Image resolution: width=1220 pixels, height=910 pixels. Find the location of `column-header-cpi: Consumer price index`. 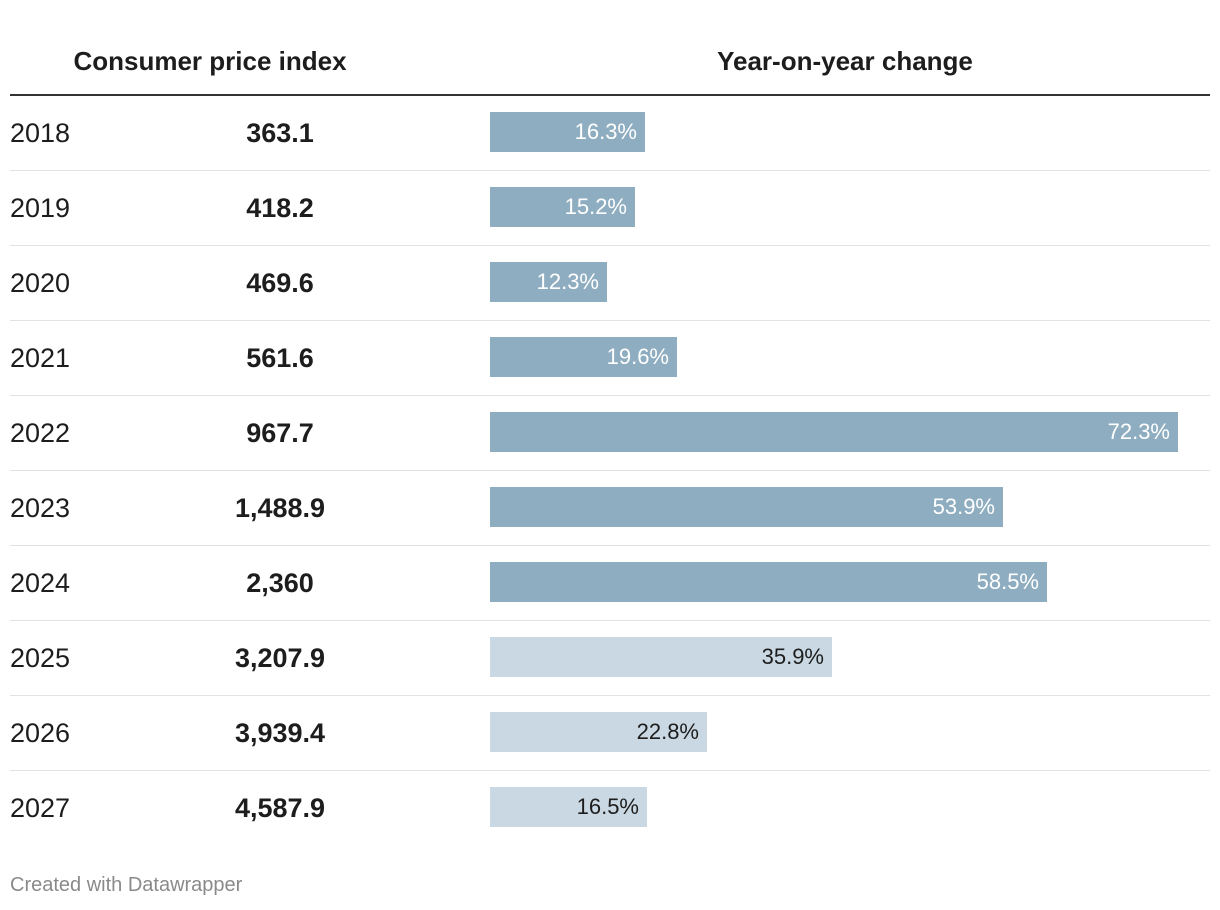

column-header-cpi: Consumer price index is located at coordinates (210, 61).